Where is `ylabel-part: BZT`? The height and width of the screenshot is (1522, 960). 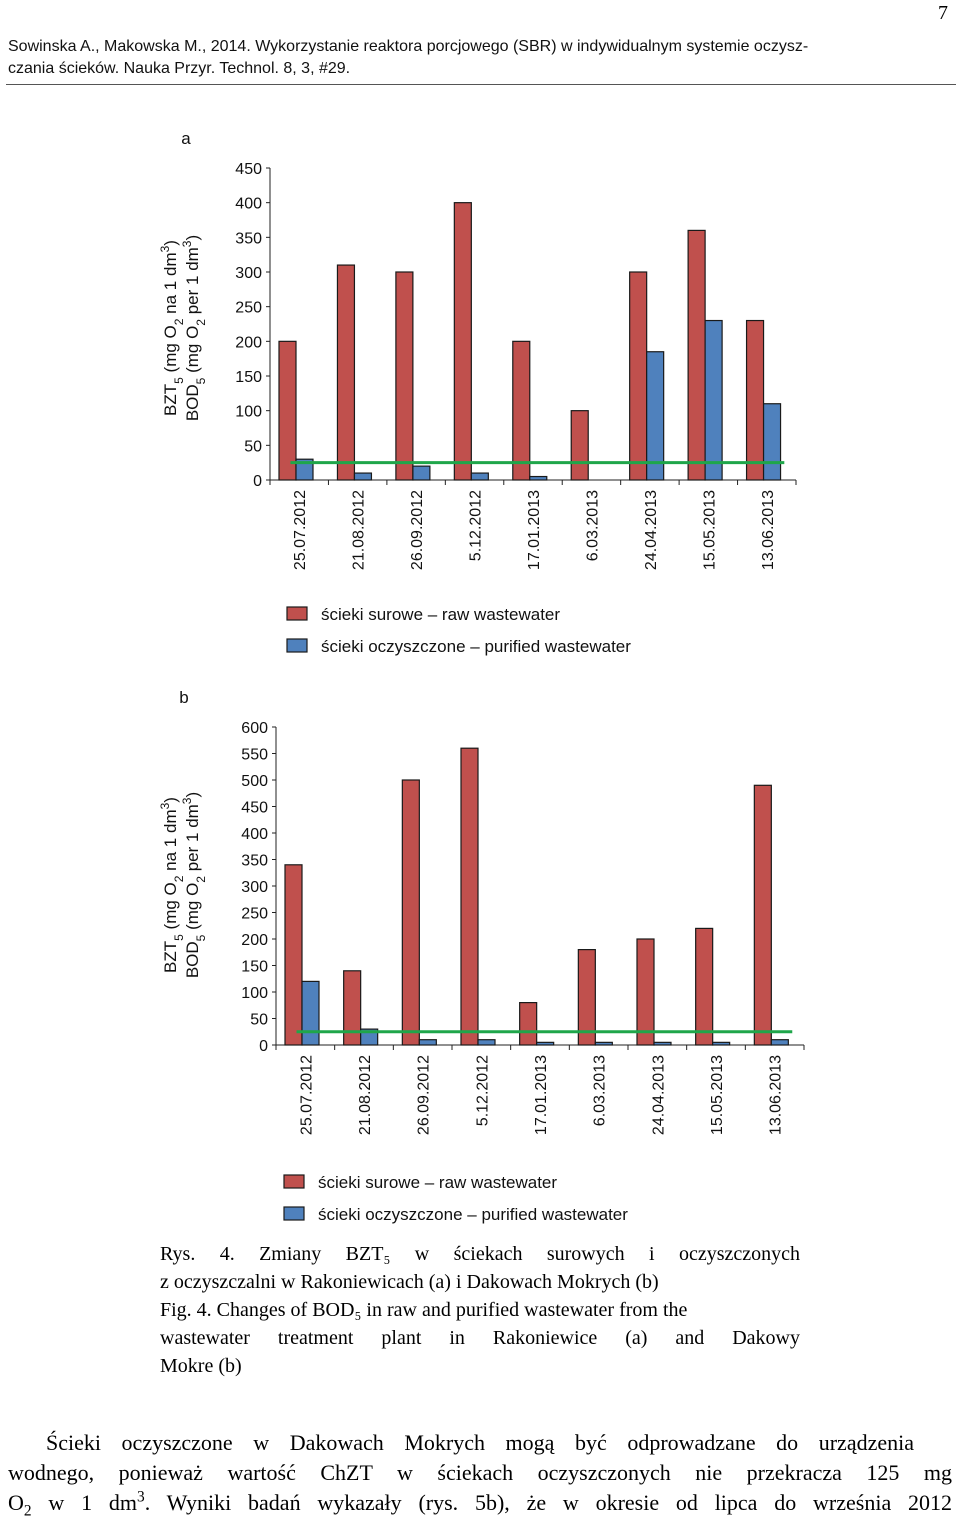
ylabel-part: BZT is located at coordinates (170, 400).